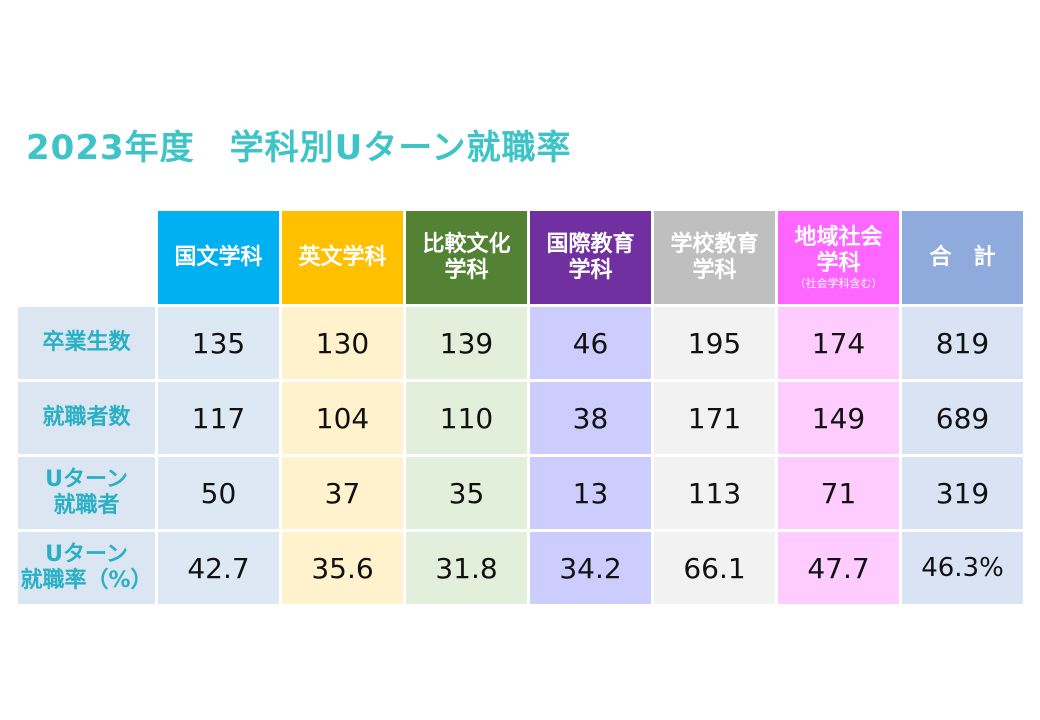 This screenshot has height=720, width=1040. What do you see at coordinates (342, 568) in the screenshot?
I see `table-cell: 35.6` at bounding box center [342, 568].